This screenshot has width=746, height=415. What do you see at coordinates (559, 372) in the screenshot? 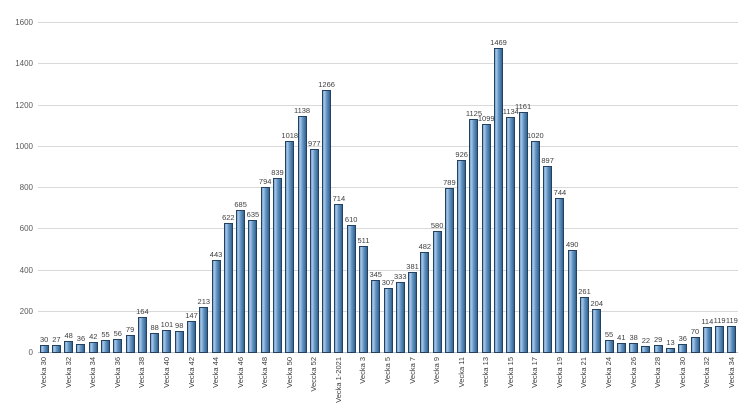
I see `x-tick-label: Vecka 19` at bounding box center [559, 372].